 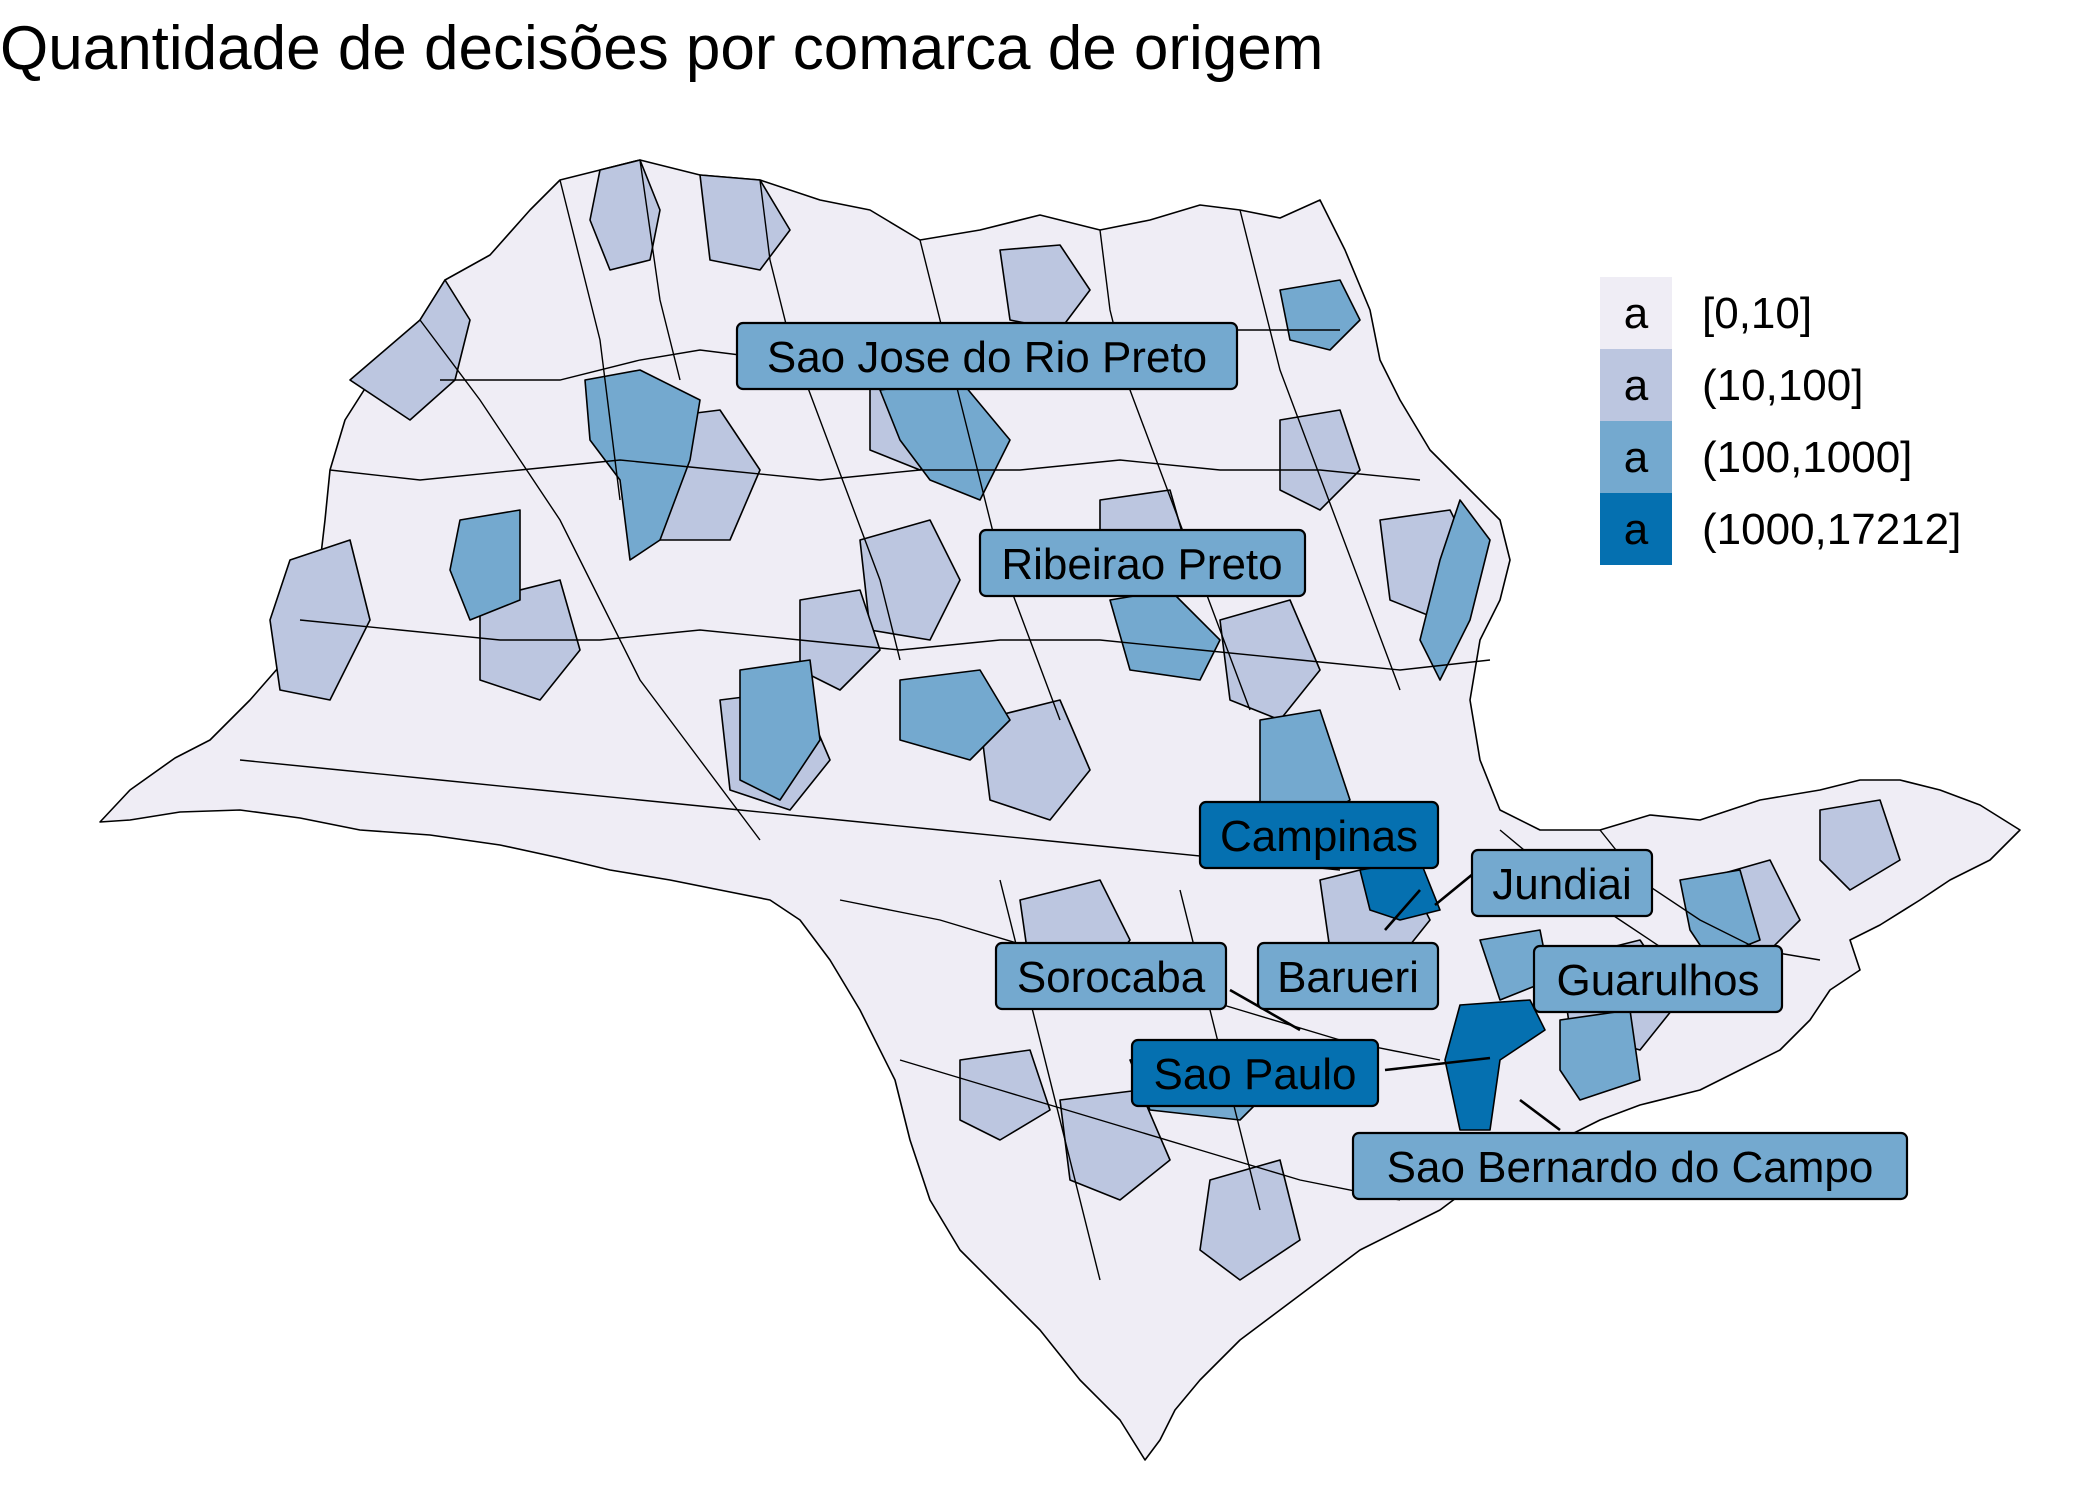 I want to click on legend-label: (100,1000], so click(x=1807, y=457).